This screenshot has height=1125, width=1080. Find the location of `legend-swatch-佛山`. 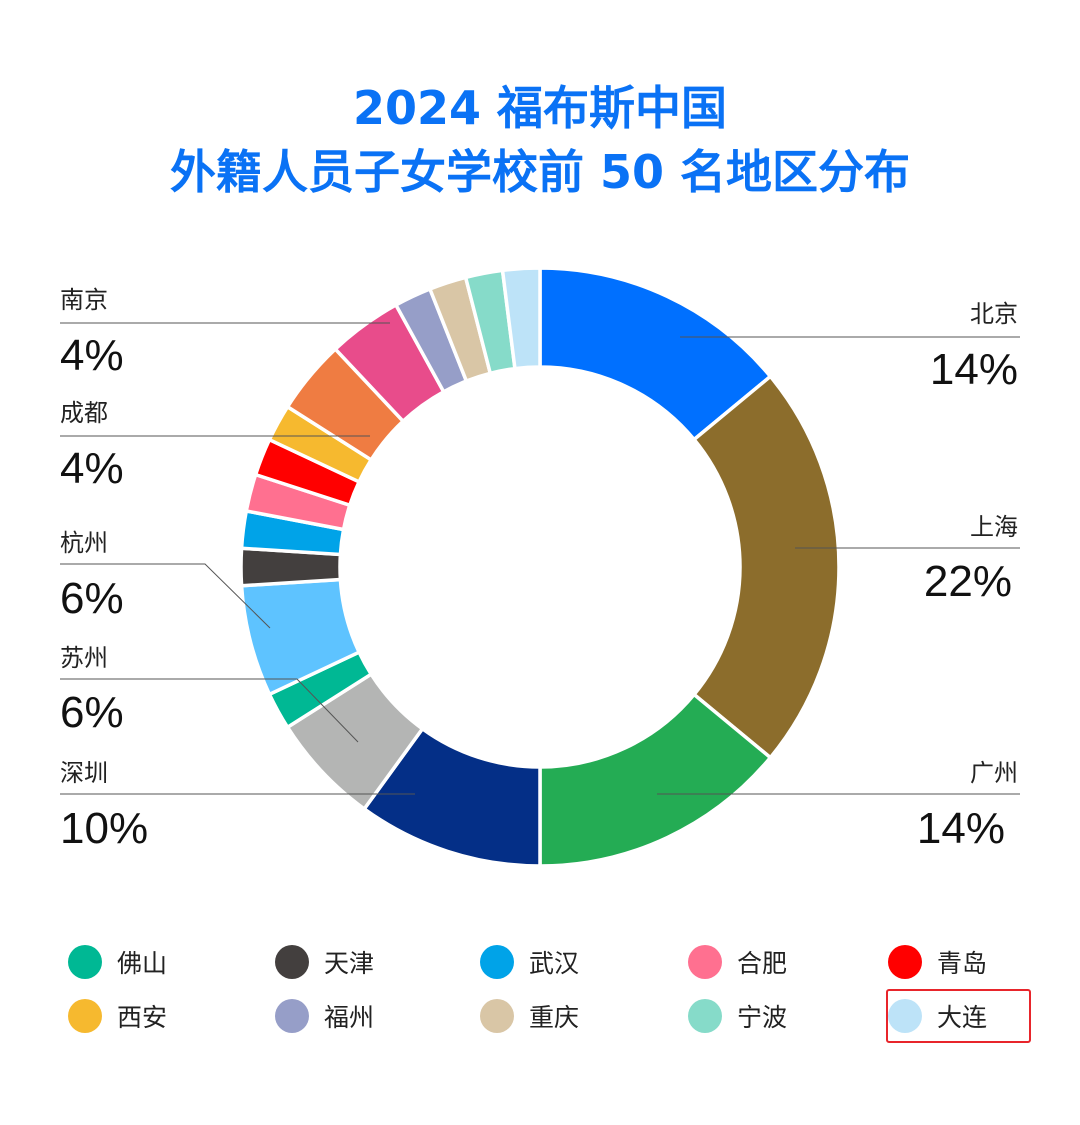

legend-swatch-佛山 is located at coordinates (85, 962).